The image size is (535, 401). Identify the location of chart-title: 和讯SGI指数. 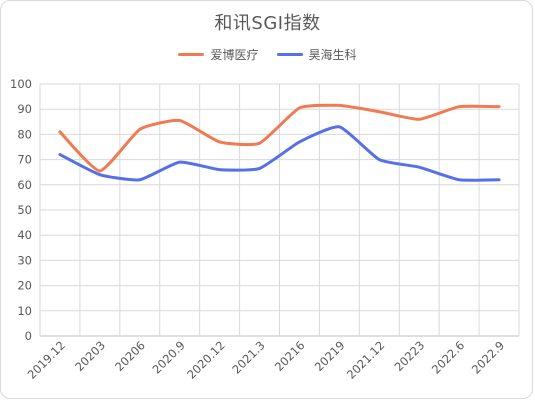
(267, 23).